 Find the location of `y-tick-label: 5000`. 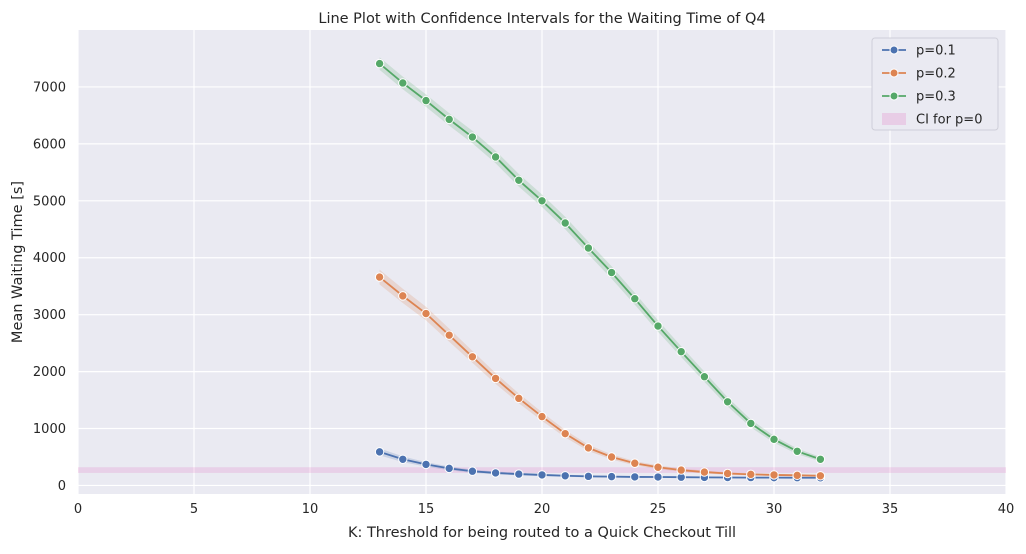

y-tick-label: 5000 is located at coordinates (49, 201).